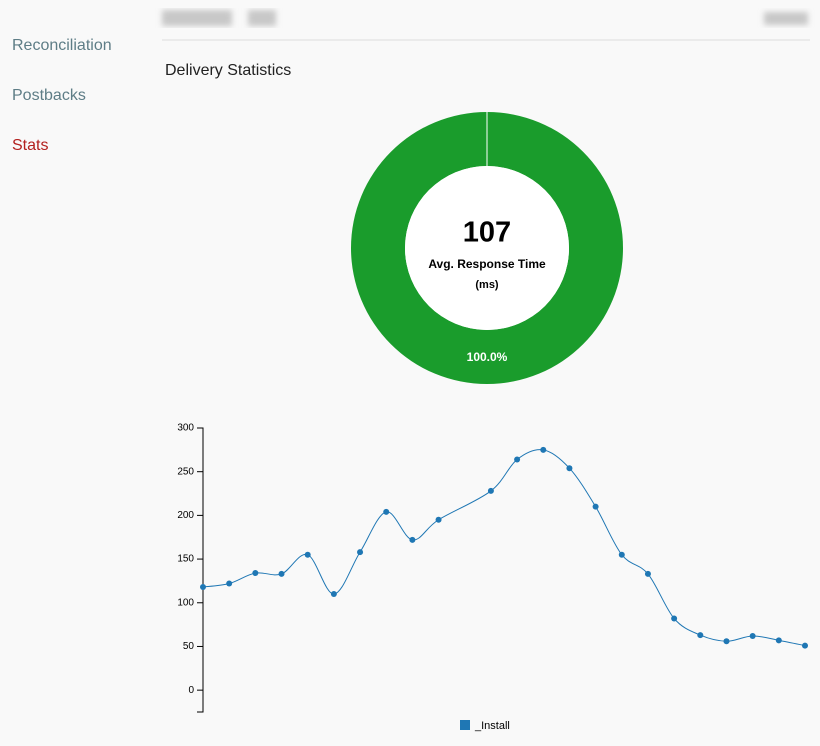 This screenshot has width=820, height=746. Describe the element at coordinates (62, 45) in the screenshot. I see `nav-link: Reconciliation` at that location.